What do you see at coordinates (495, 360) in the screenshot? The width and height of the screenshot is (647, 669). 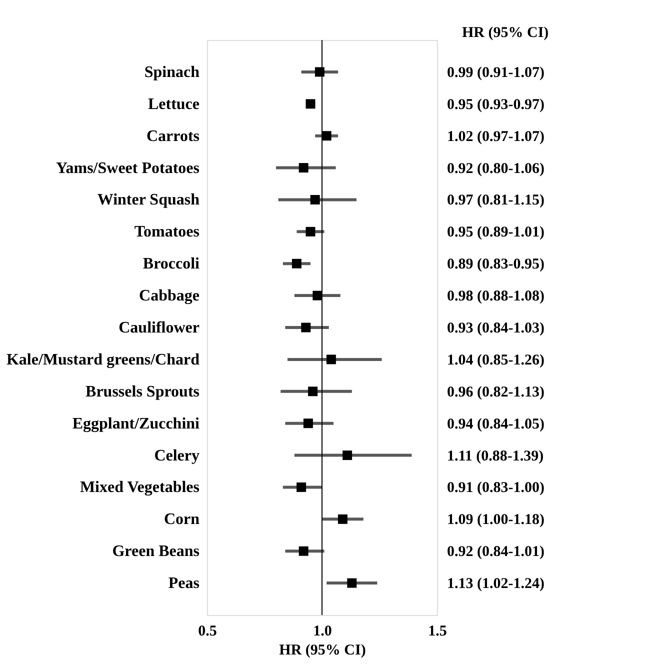 I see `data-label: 1.04 (0.85-1.26)` at bounding box center [495, 360].